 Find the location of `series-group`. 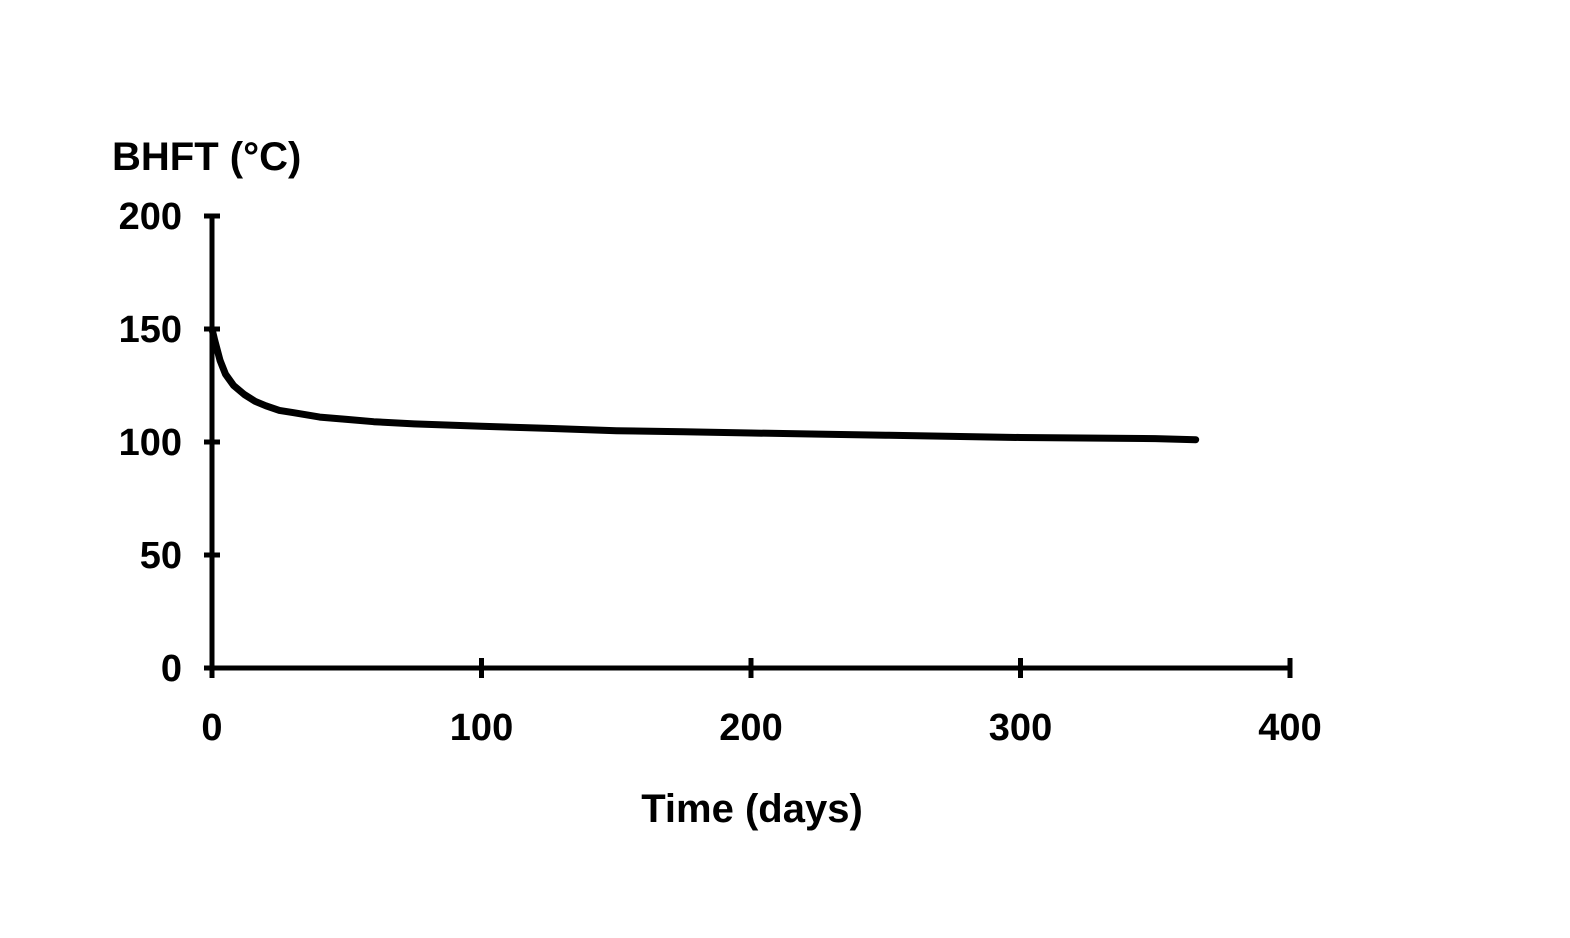

series-group is located at coordinates (704, 384).